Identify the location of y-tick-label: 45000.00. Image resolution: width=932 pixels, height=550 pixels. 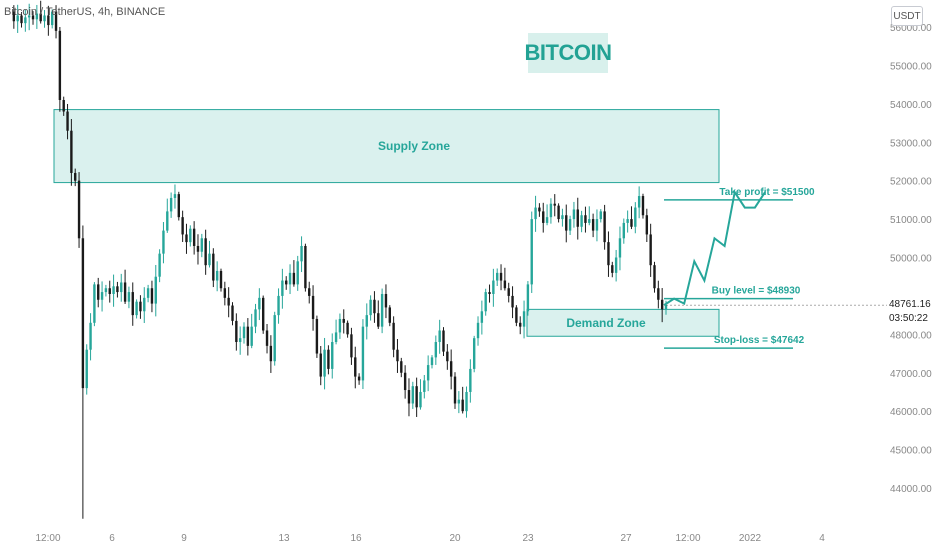
(911, 451).